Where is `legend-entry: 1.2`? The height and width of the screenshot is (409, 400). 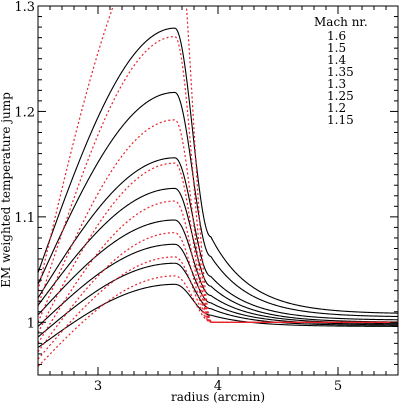
legend-entry: 1.2 is located at coordinates (336, 108).